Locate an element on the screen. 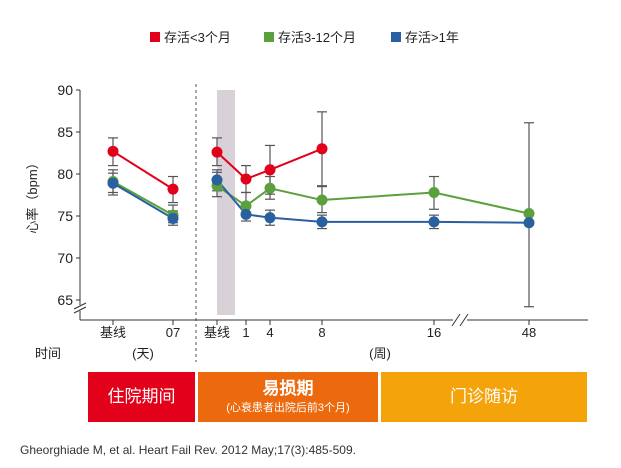  data-point-hospital-3-d07 is located at coordinates (173, 219).